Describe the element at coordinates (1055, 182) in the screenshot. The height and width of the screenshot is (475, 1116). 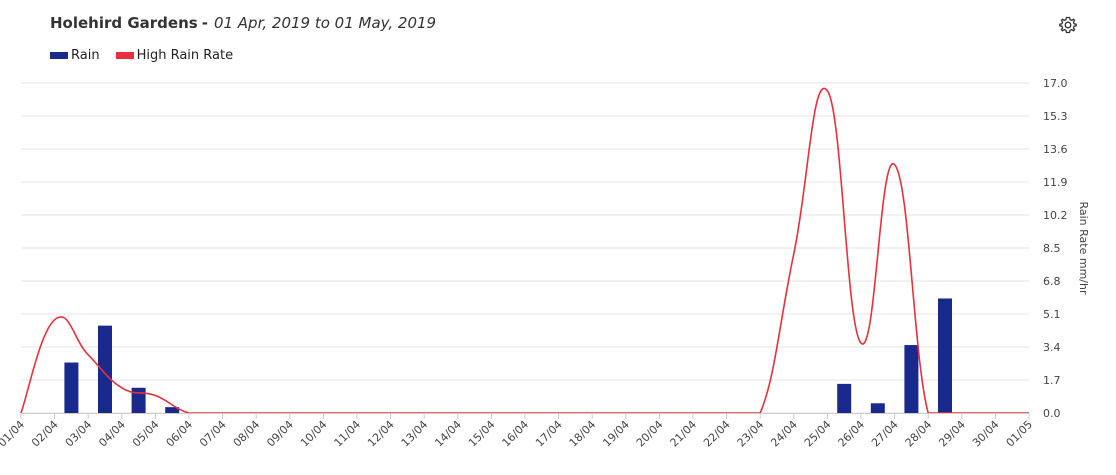
I see `y-tick-label: 11.9` at that location.